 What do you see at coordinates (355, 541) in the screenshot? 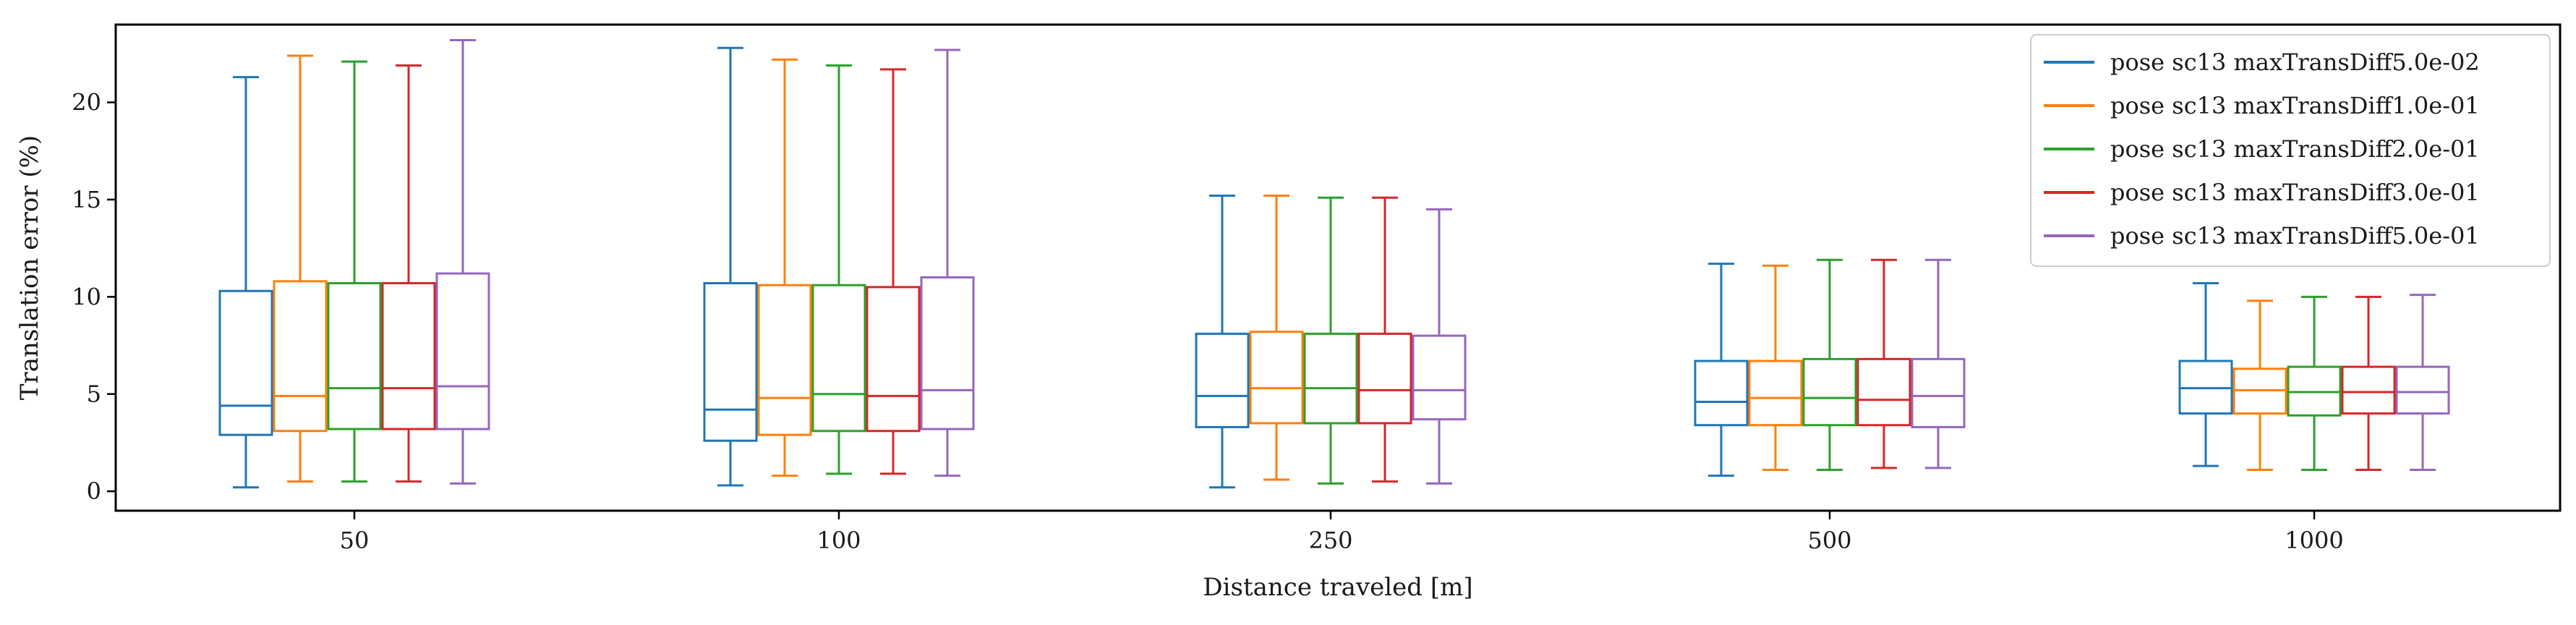
I see `x-tick-label: 50` at bounding box center [355, 541].